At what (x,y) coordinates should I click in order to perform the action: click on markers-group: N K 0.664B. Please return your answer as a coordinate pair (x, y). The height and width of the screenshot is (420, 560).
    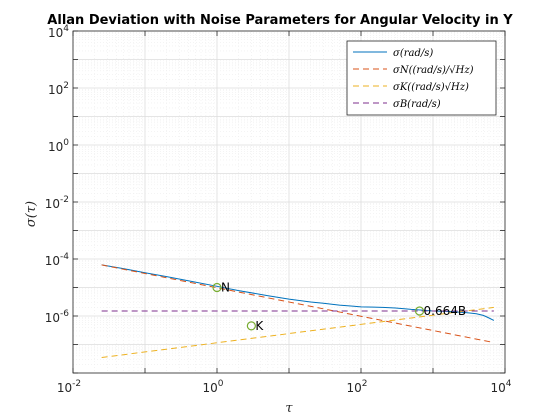
    Looking at the image, I should click on (339, 307).